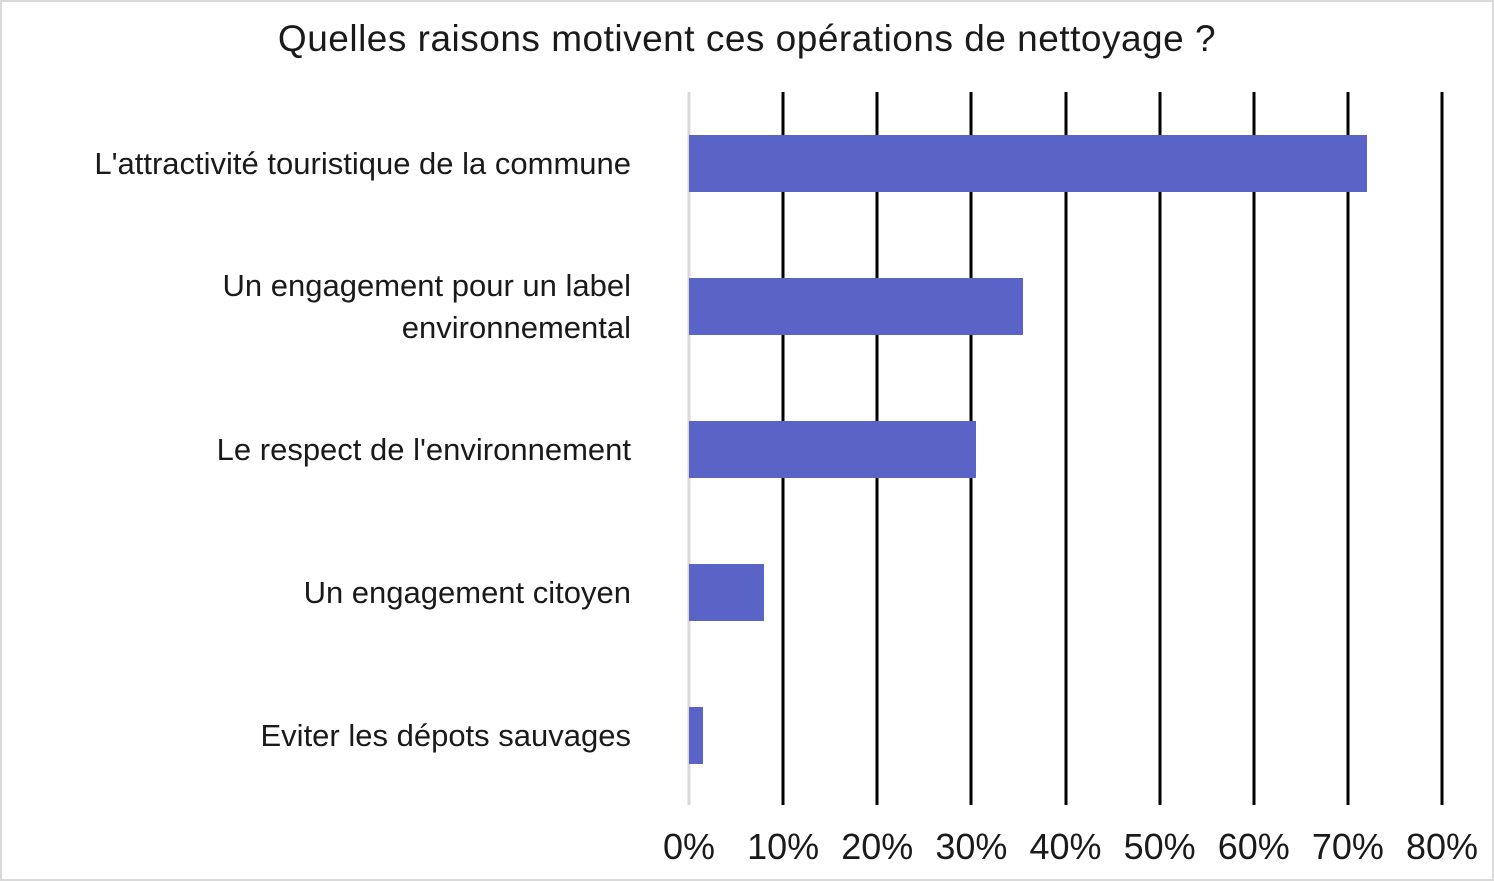 The height and width of the screenshot is (881, 1494). Describe the element at coordinates (1442, 846) in the screenshot. I see `x-tick-label: 80%` at that location.